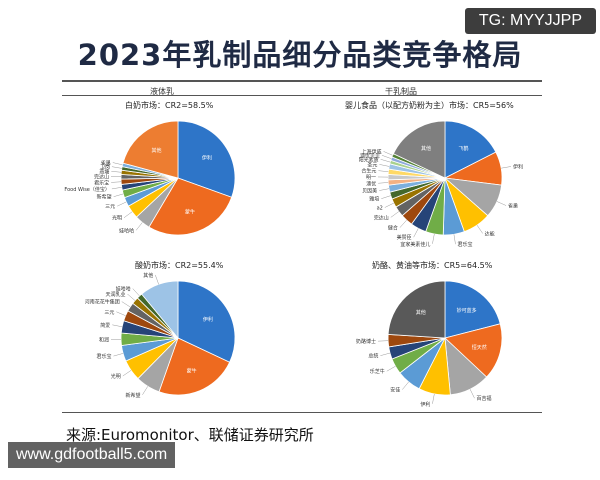 This screenshot has width=600, height=480. What do you see at coordinates (371, 151) in the screenshot?
I see `slice-label: 上海伊威` at bounding box center [371, 151].